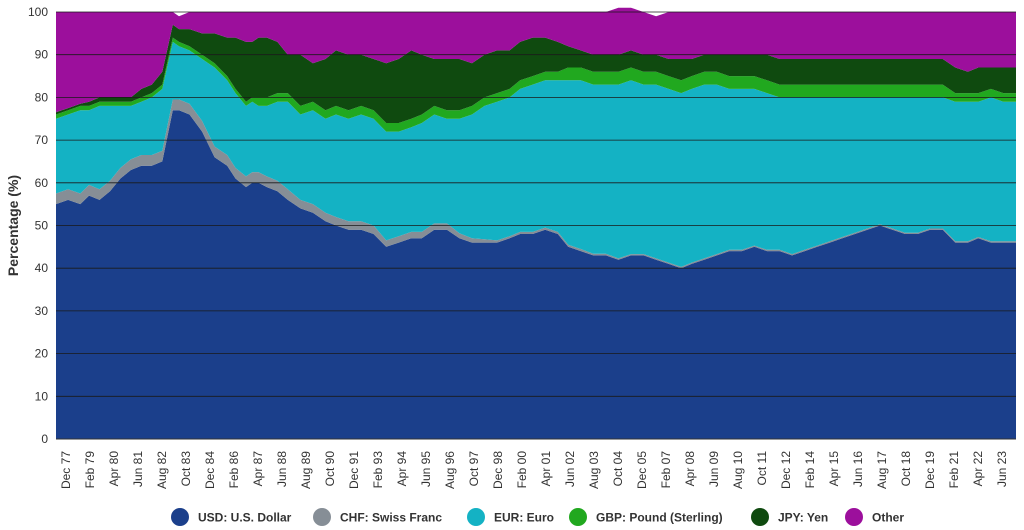 The width and height of the screenshot is (1024, 530). I want to click on x-tick-label: Apr 01, so click(546, 469).